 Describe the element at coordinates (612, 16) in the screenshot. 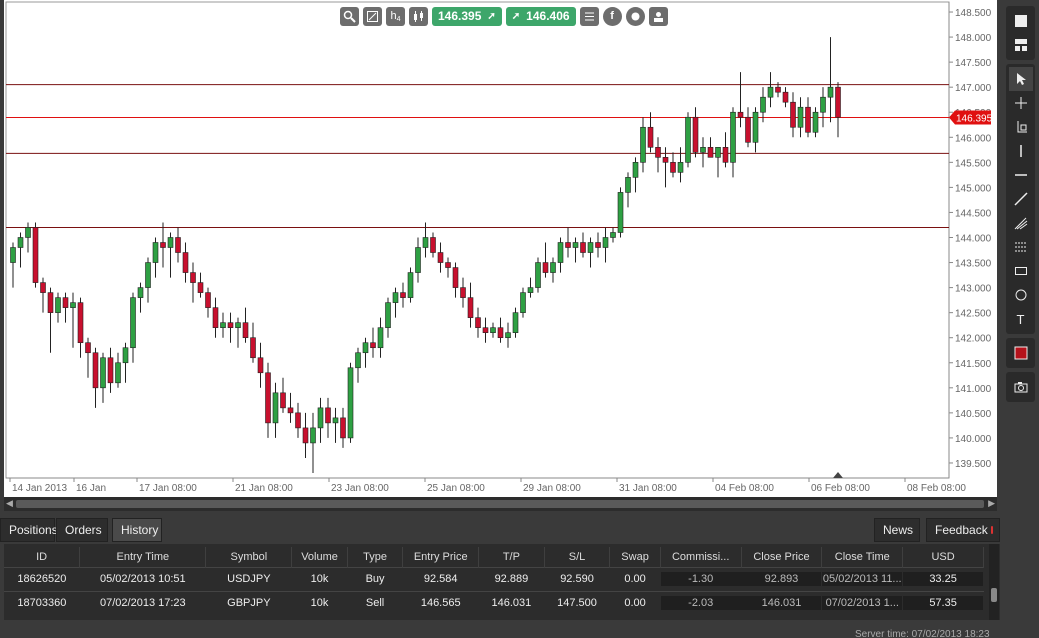

I see `facebook-icon: f` at that location.